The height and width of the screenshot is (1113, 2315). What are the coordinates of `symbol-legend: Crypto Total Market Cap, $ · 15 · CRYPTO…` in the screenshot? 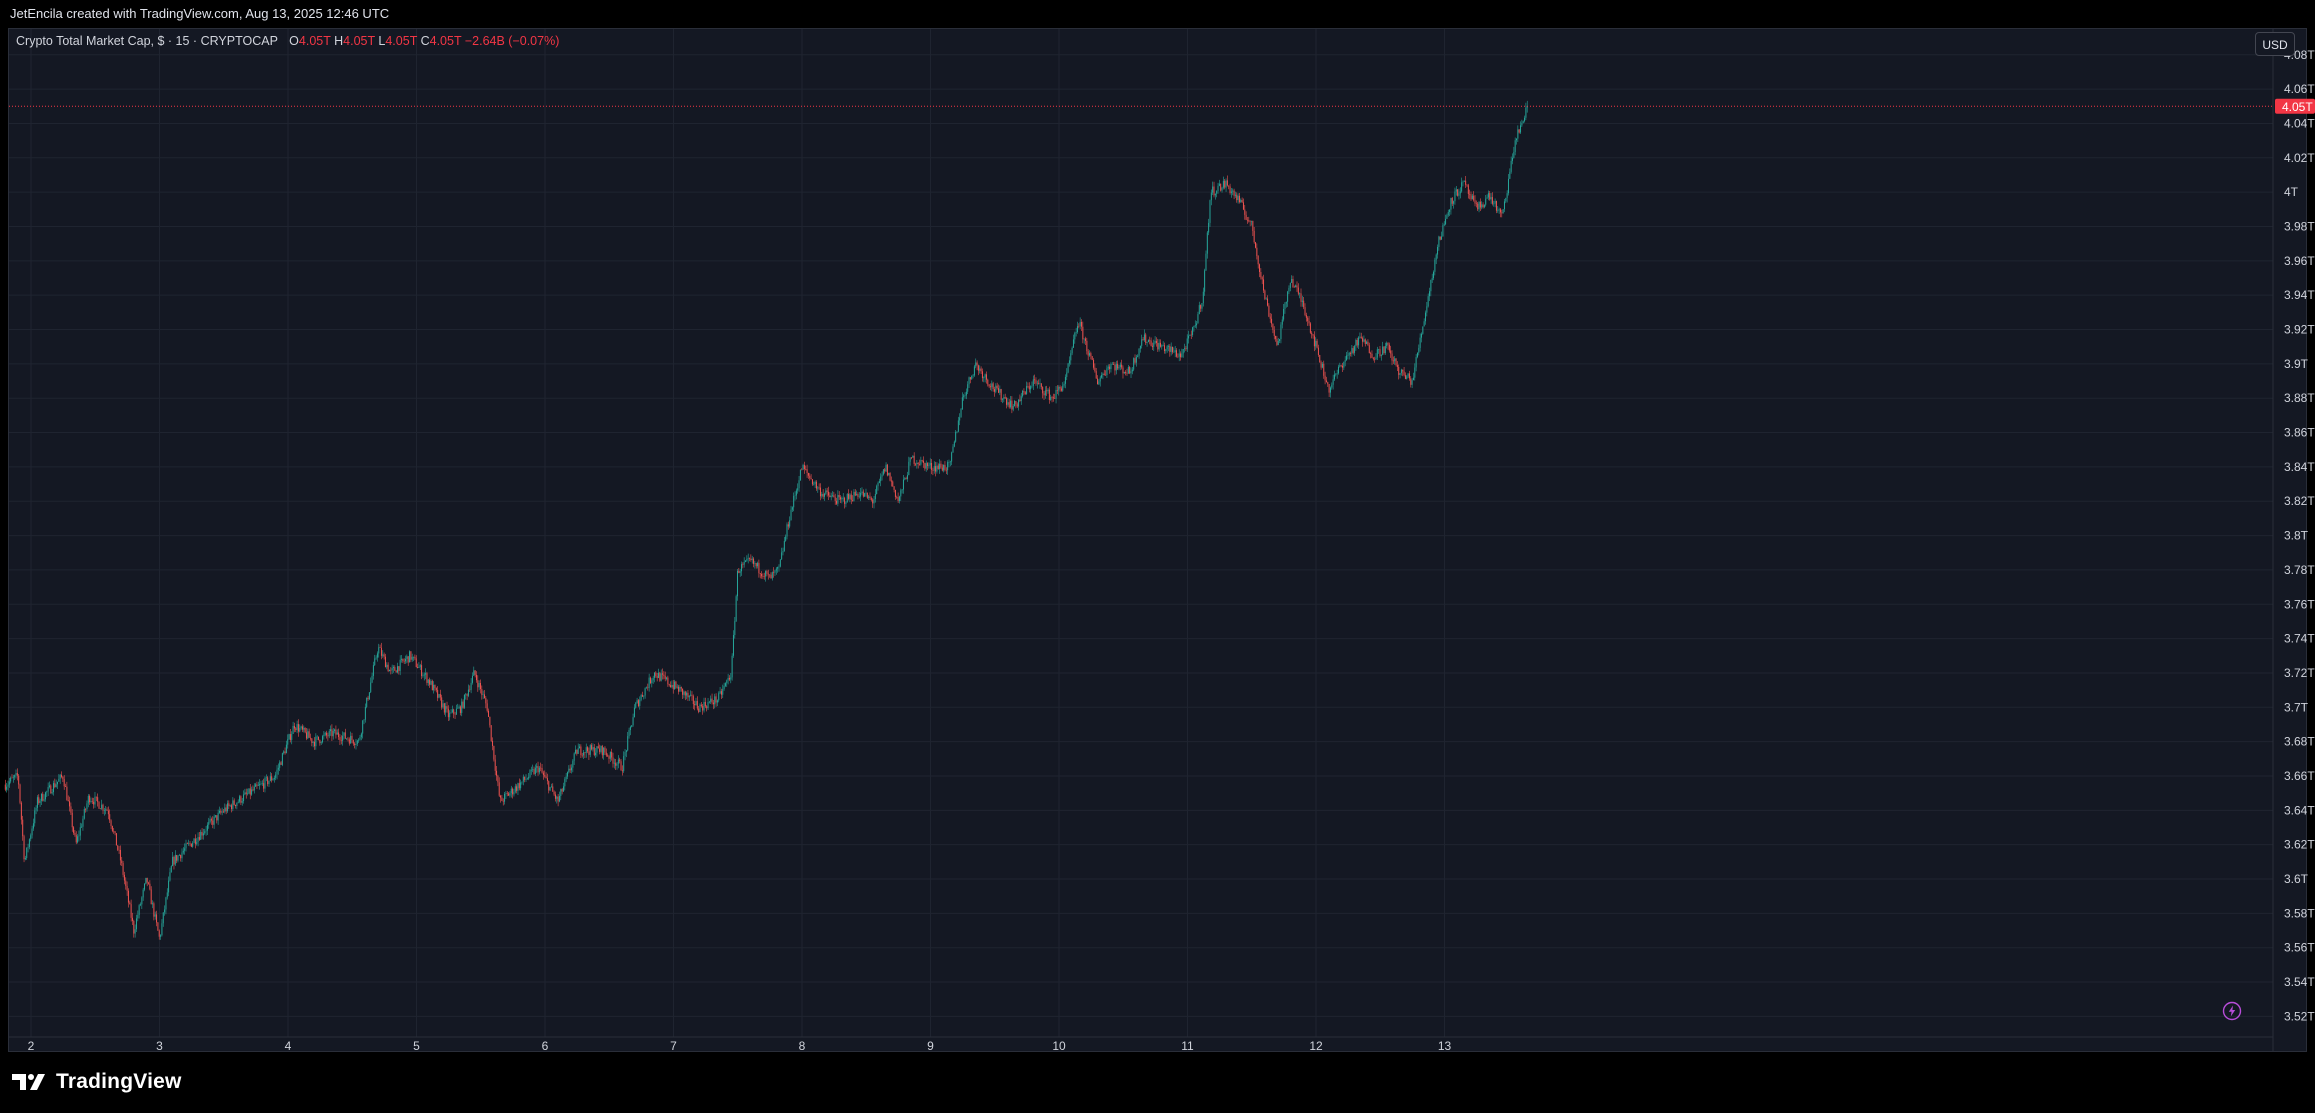 It's located at (287, 41).